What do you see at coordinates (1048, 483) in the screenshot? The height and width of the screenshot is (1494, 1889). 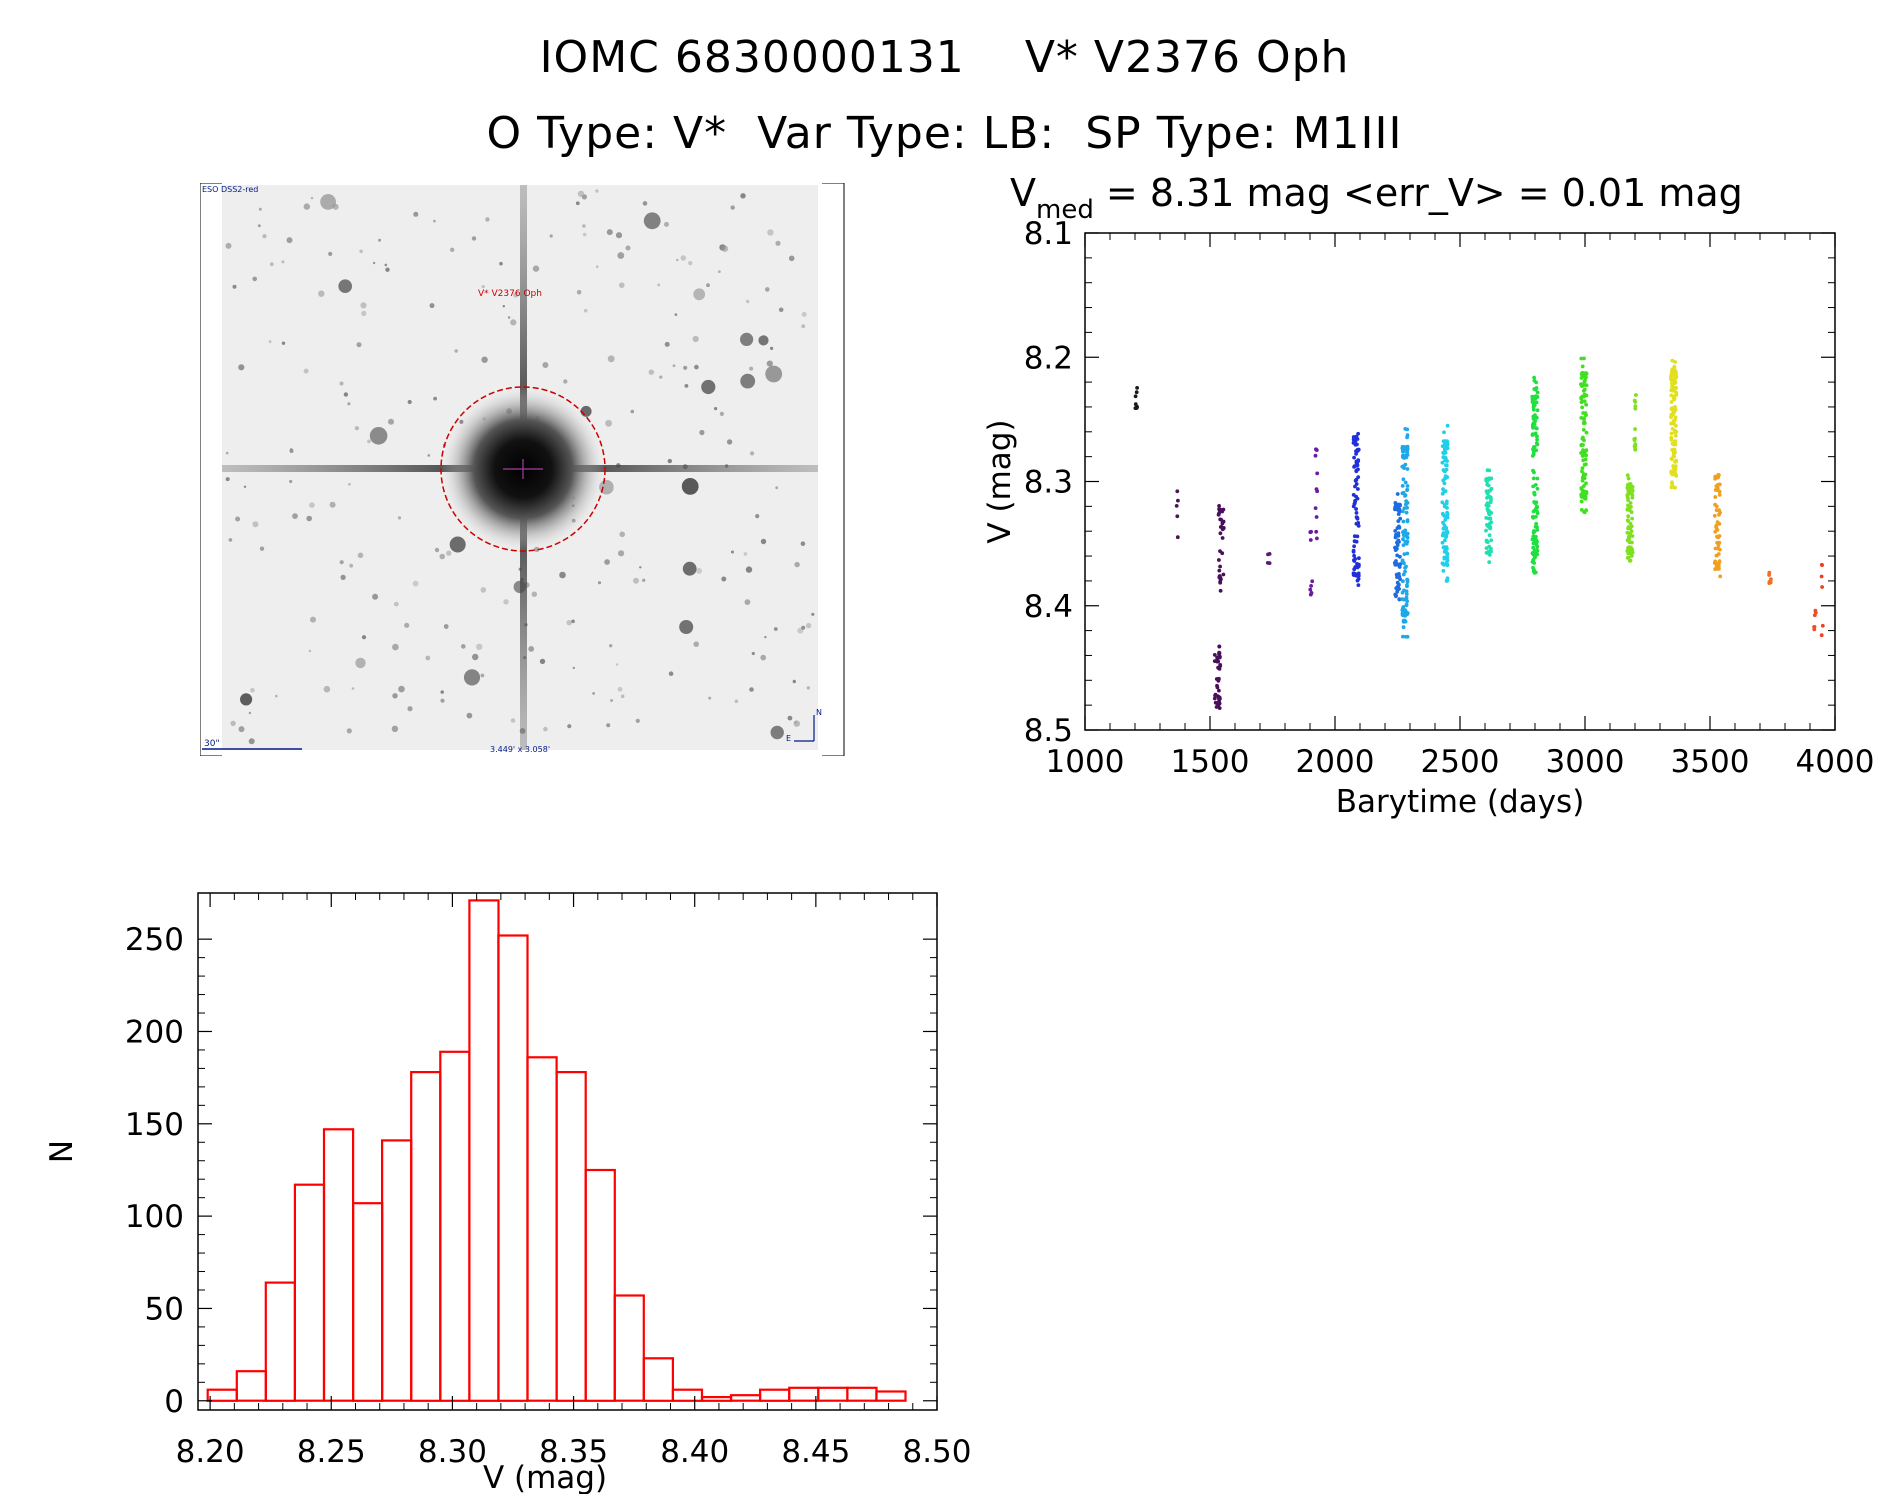 I see `y-tick-label: 8.3` at bounding box center [1048, 483].